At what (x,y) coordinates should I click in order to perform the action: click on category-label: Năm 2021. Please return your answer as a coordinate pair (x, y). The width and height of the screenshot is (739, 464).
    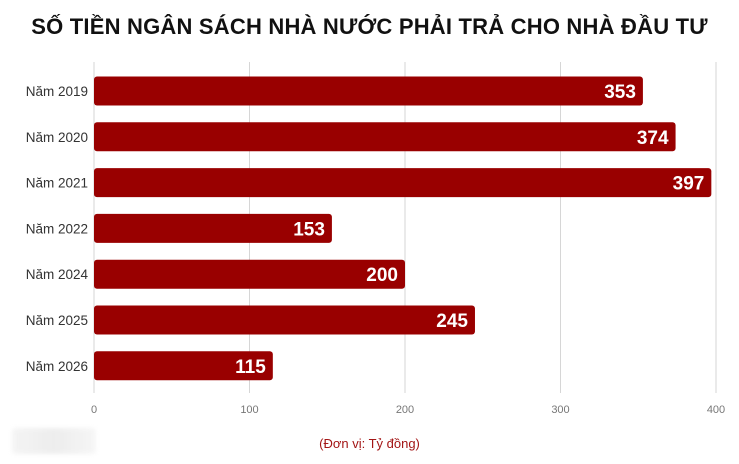
    Looking at the image, I should click on (57, 183).